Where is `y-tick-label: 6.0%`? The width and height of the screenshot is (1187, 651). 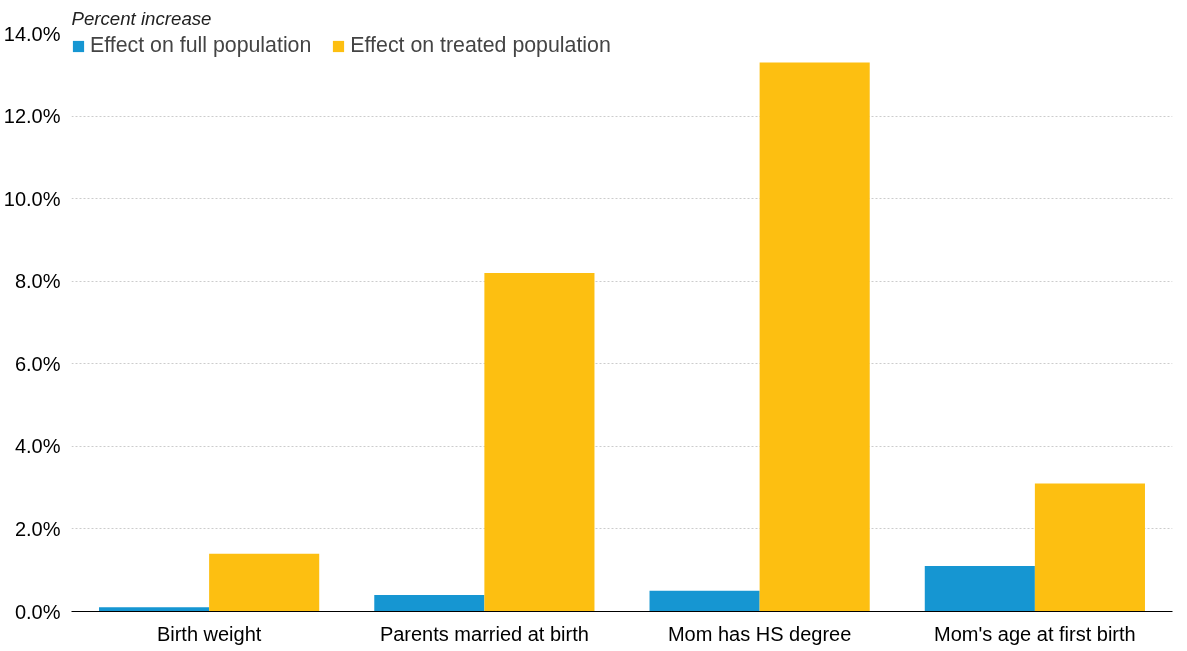 y-tick-label: 6.0% is located at coordinates (37, 363).